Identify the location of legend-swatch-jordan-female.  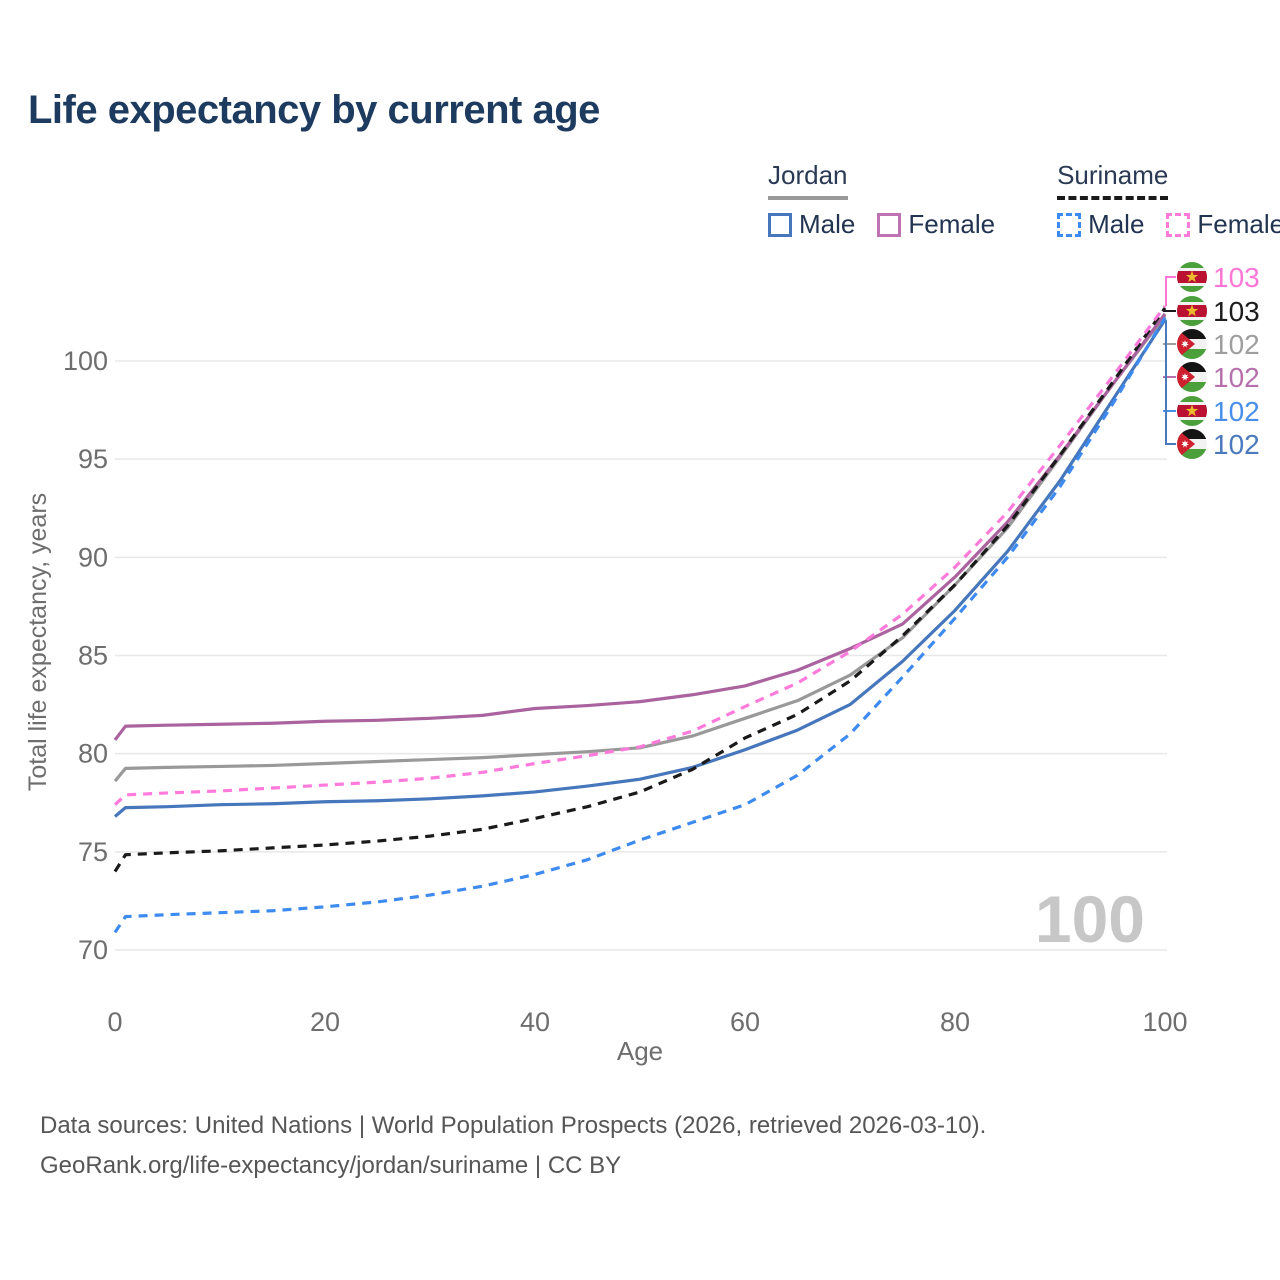
(889, 224).